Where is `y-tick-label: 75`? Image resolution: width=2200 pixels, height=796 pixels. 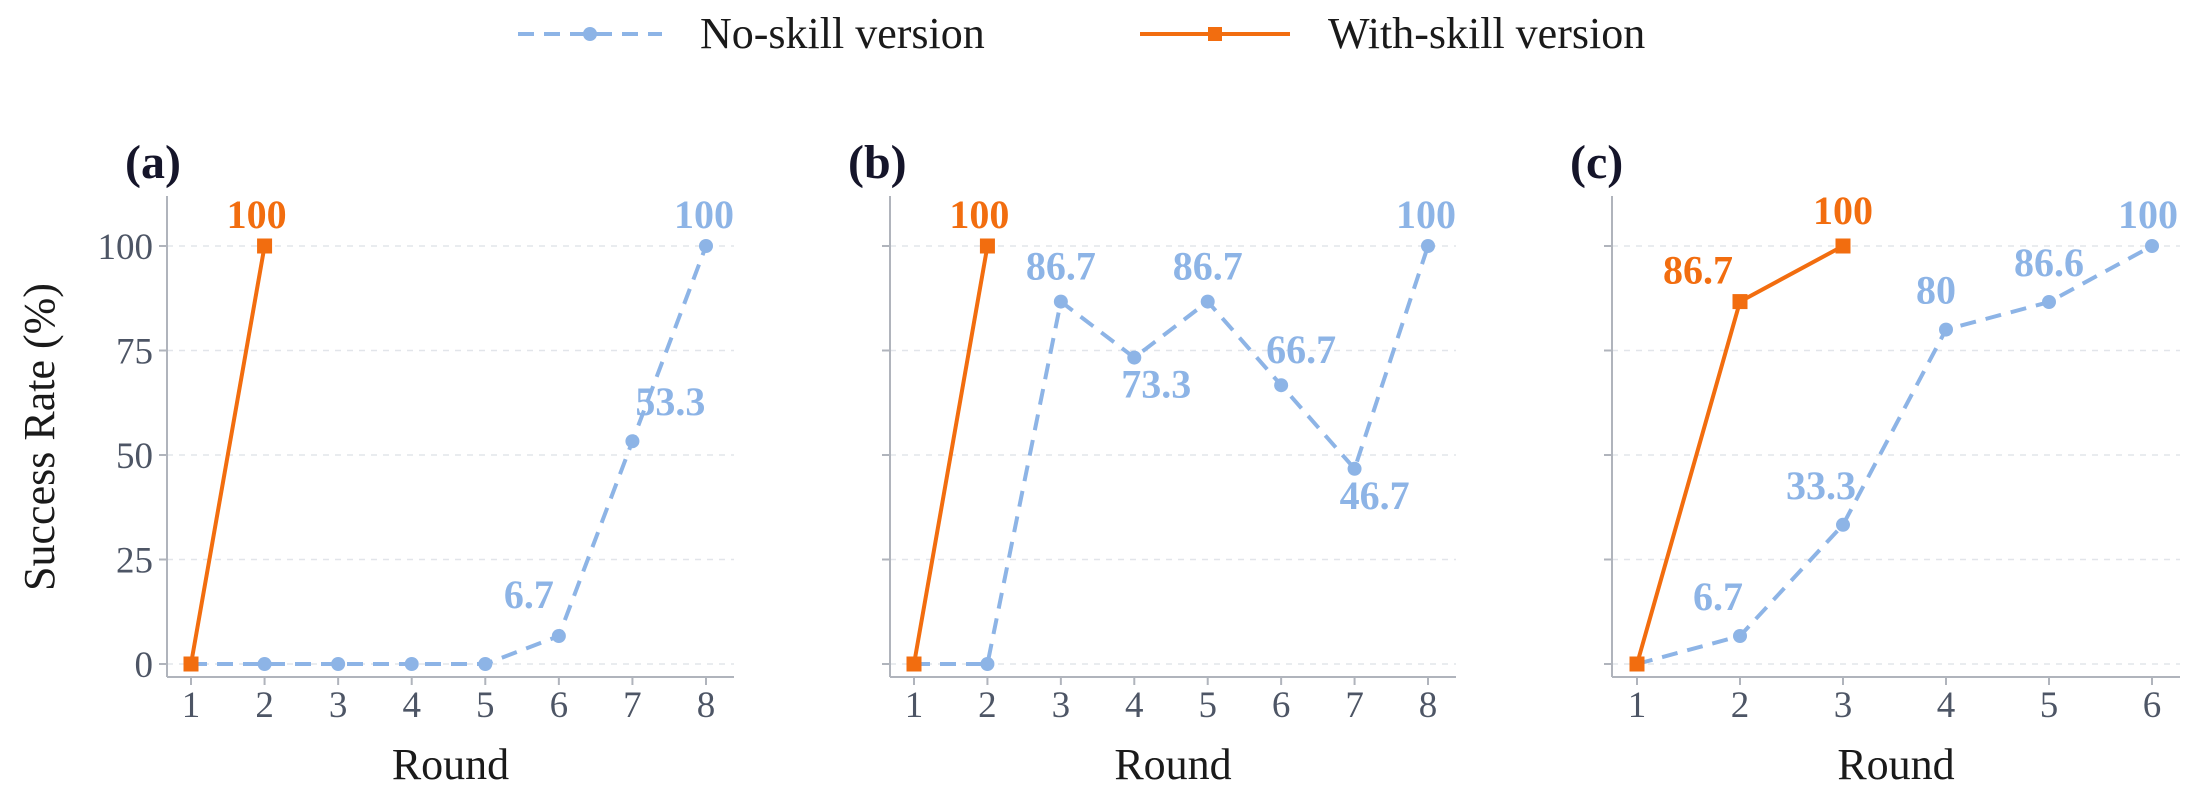
y-tick-label: 75 is located at coordinates (134, 352).